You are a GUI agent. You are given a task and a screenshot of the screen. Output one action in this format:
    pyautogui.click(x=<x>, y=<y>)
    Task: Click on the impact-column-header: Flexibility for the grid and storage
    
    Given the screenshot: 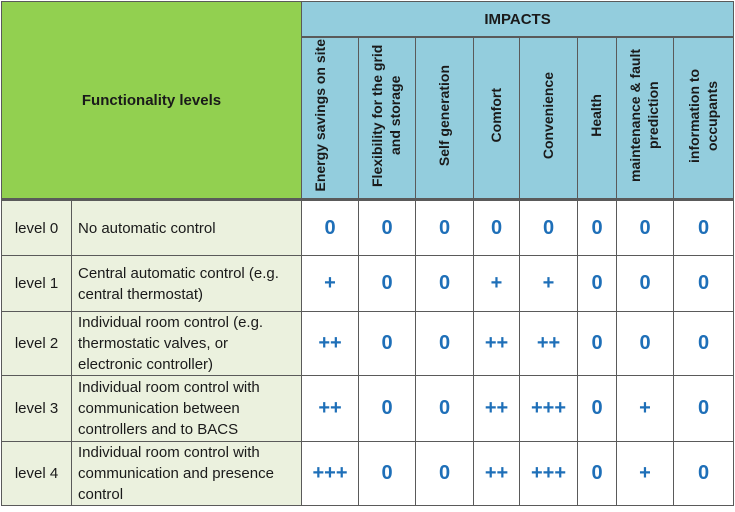 What is the action you would take?
    pyautogui.click(x=387, y=118)
    